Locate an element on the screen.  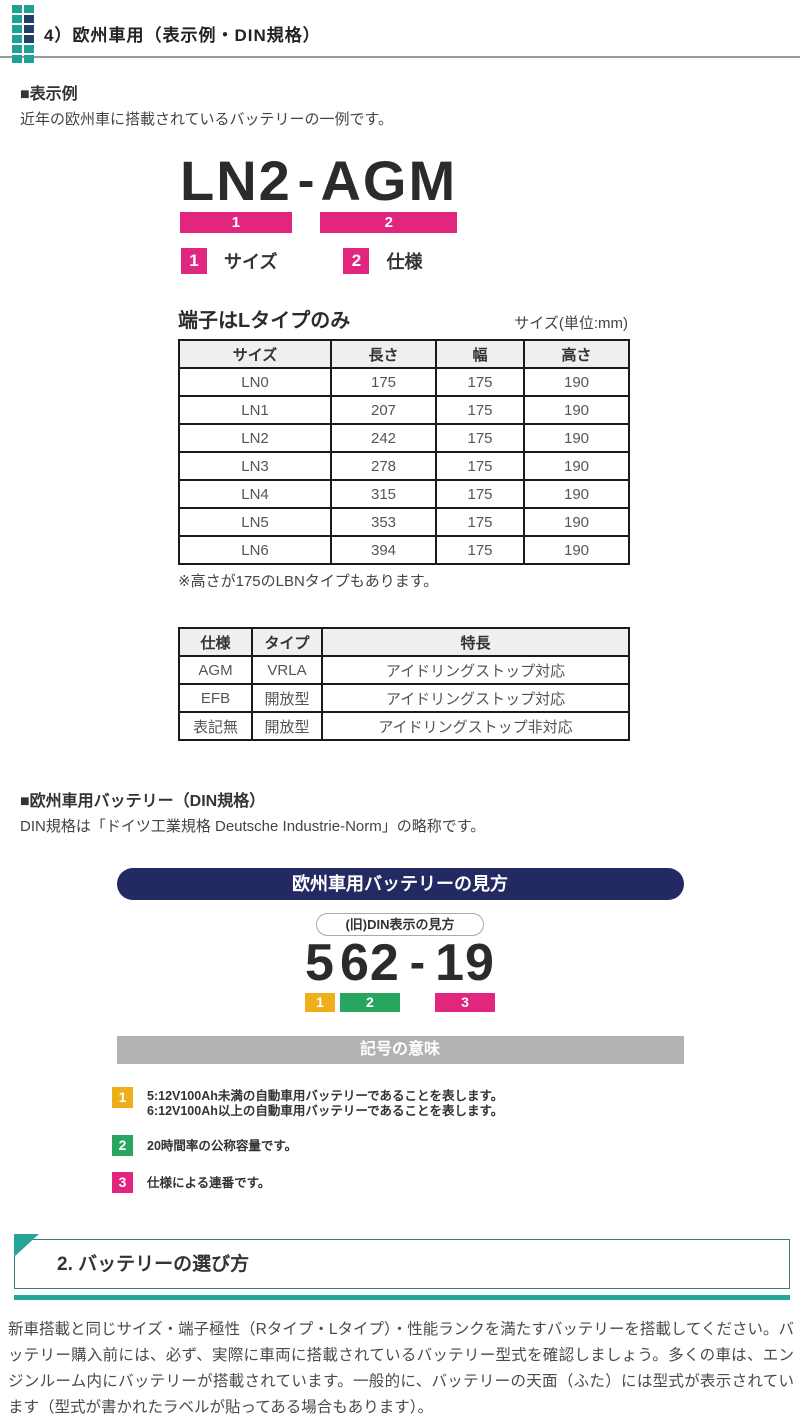
symbol-chip-1: 1 is located at coordinates (122, 1097).